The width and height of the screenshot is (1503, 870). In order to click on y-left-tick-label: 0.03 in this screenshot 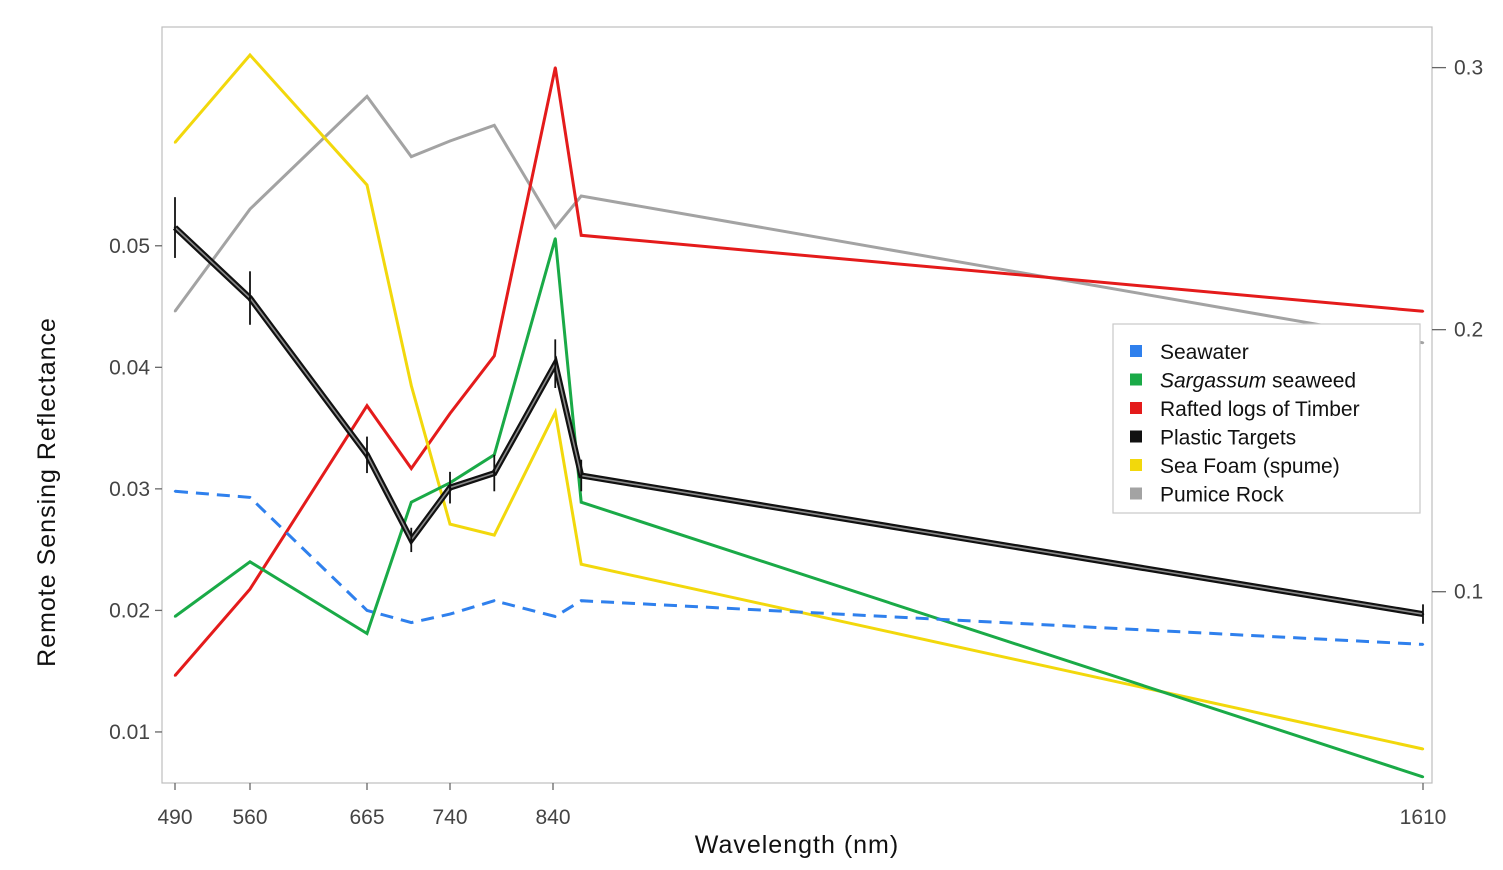, I will do `click(129, 489)`.